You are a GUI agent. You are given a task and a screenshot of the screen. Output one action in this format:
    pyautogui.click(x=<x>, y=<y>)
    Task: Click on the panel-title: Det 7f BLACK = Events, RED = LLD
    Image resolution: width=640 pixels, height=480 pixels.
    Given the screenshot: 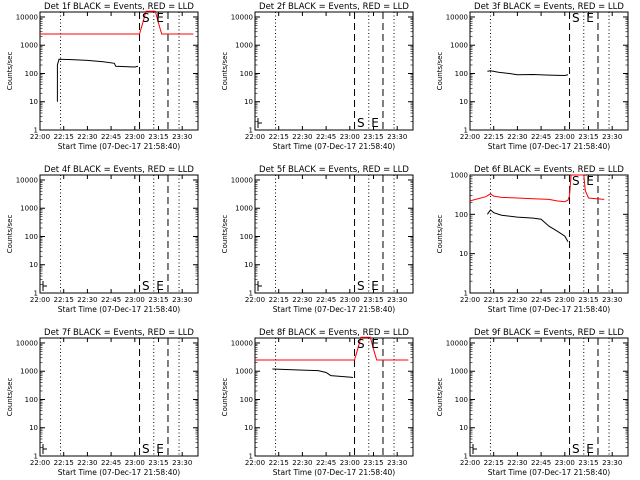 What is the action you would take?
    pyautogui.click(x=119, y=333)
    